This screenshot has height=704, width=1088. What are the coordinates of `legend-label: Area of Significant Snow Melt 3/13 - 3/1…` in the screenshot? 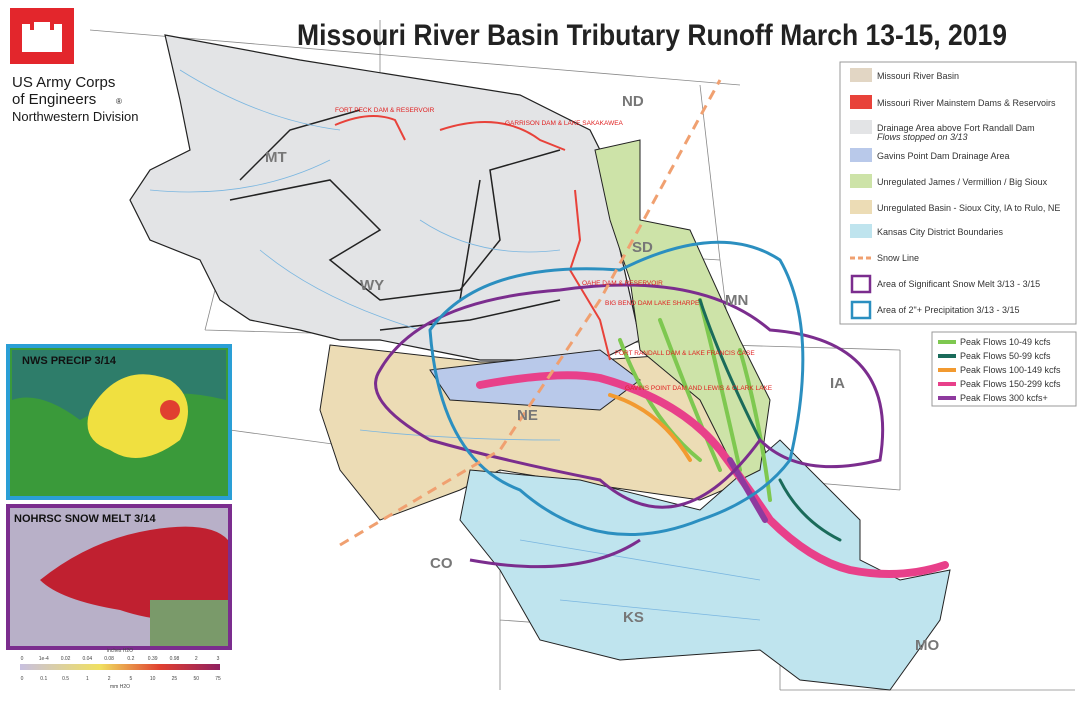 It's located at (958, 284).